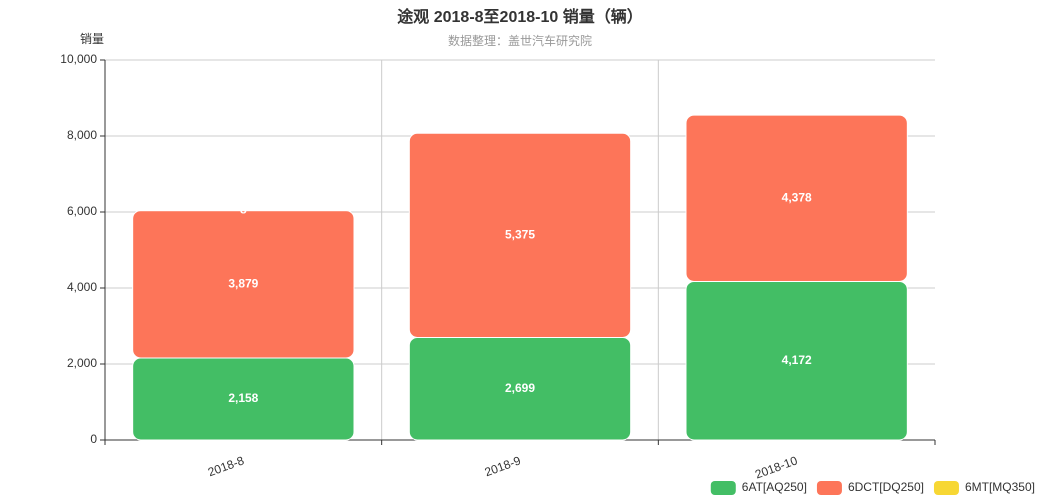  I want to click on chart-title: 途观 2018-8至2018-10 销量（辆）, so click(519, 16).